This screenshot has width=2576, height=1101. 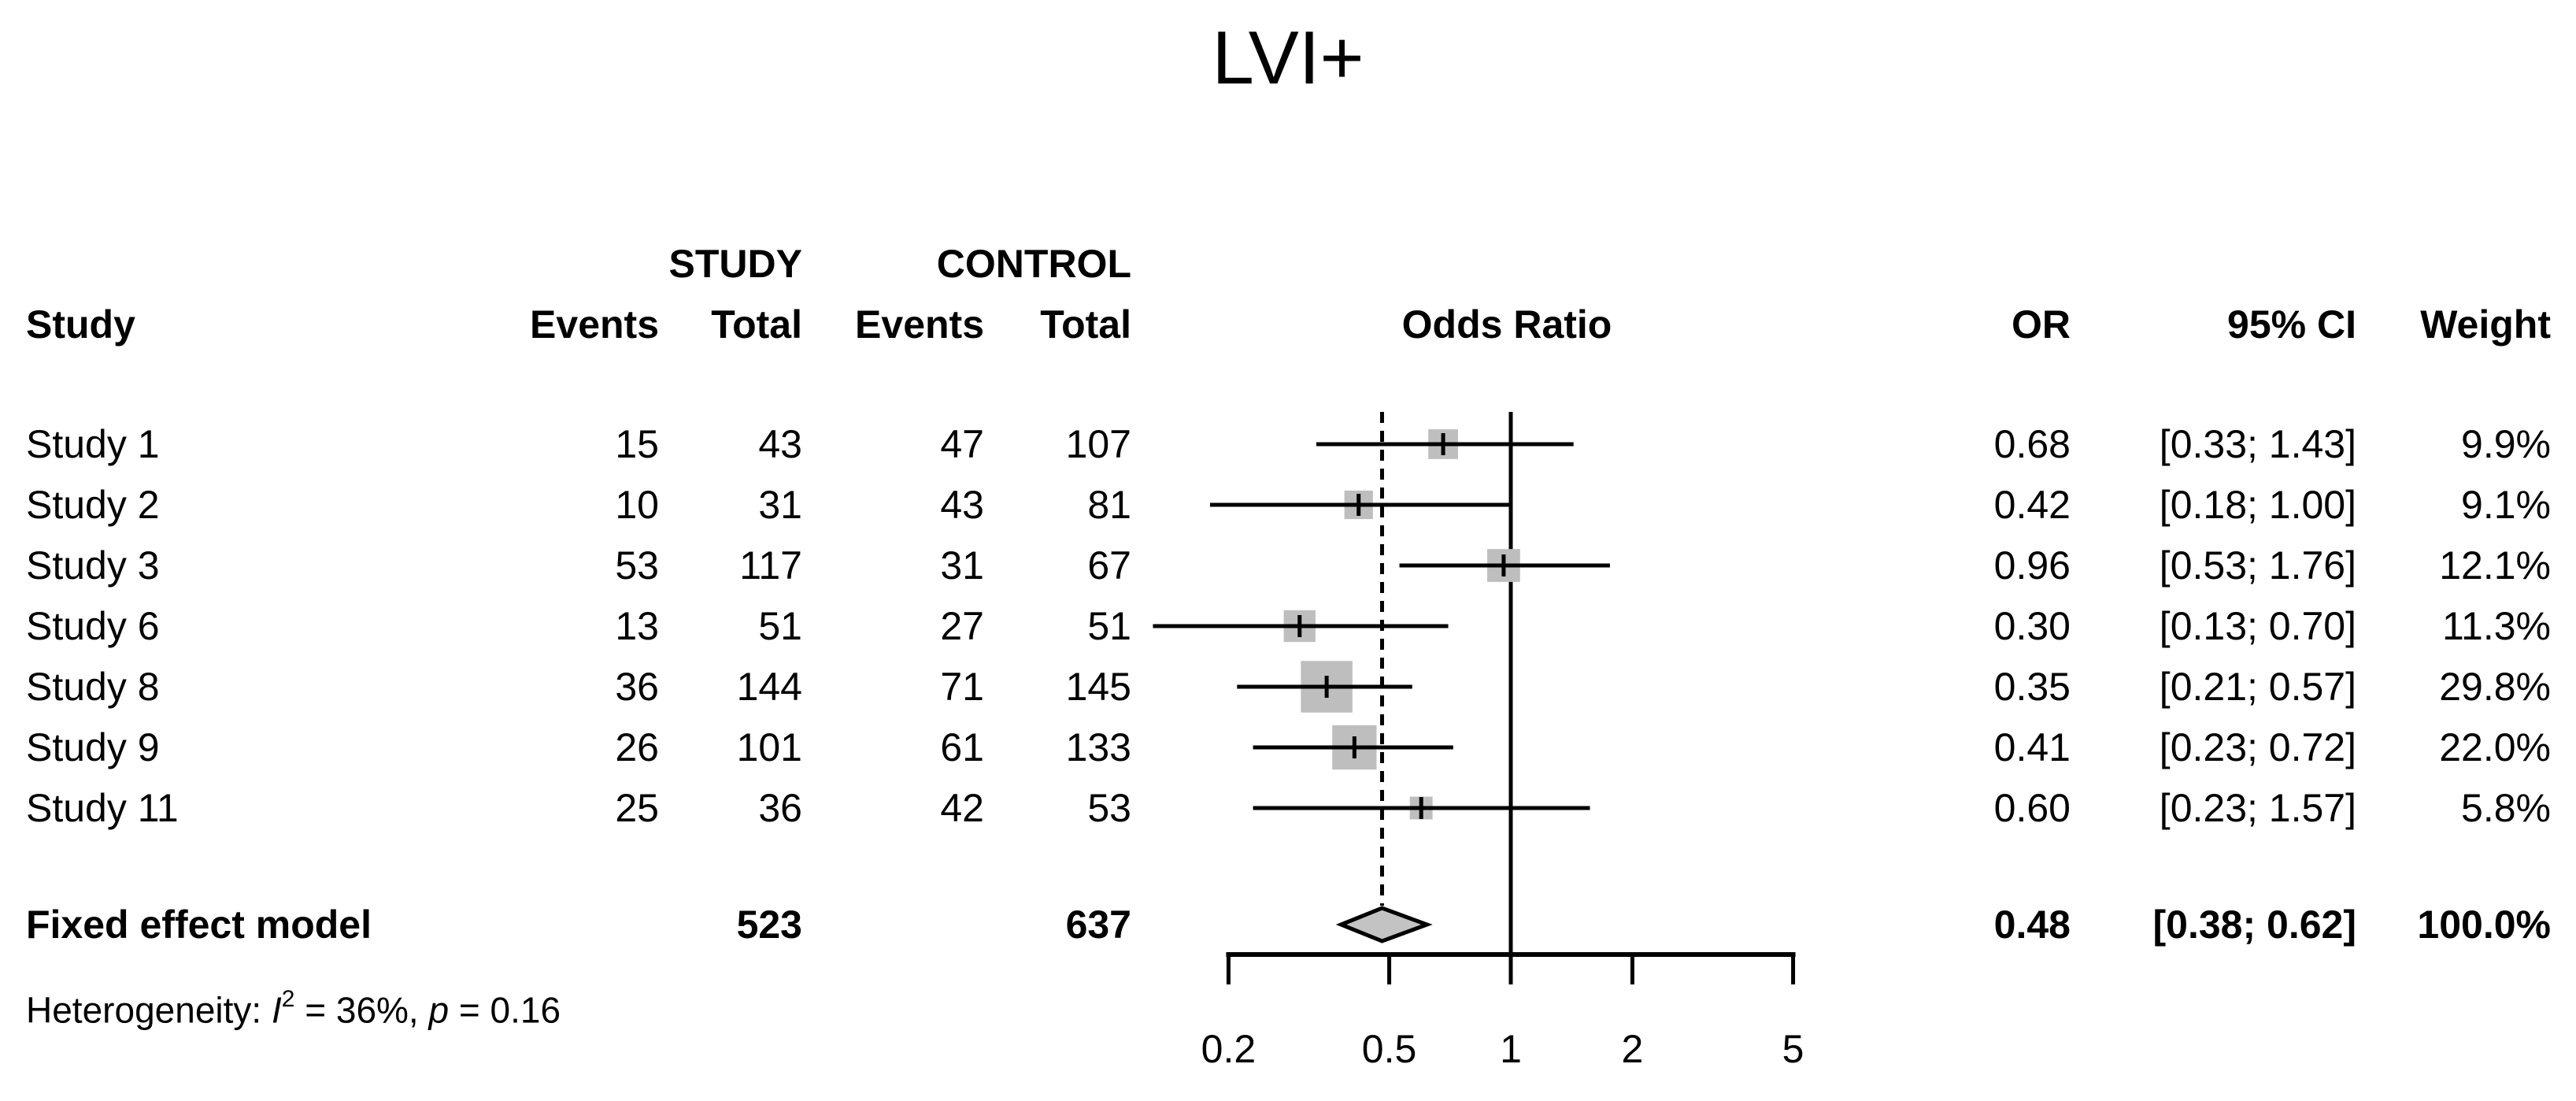 What do you see at coordinates (1098, 747) in the screenshot?
I see `control-total-value: 133` at bounding box center [1098, 747].